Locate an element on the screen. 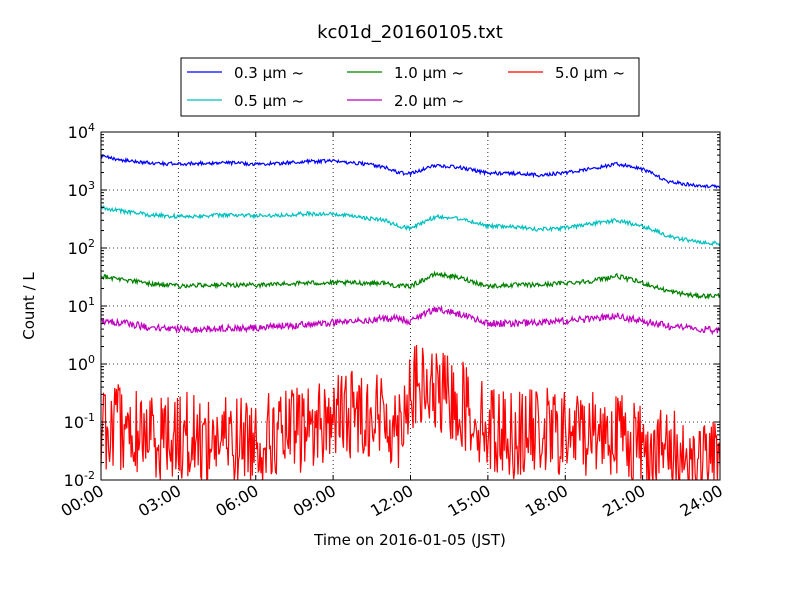  legend-label-0: 0.3 μm ~ is located at coordinates (269, 73).